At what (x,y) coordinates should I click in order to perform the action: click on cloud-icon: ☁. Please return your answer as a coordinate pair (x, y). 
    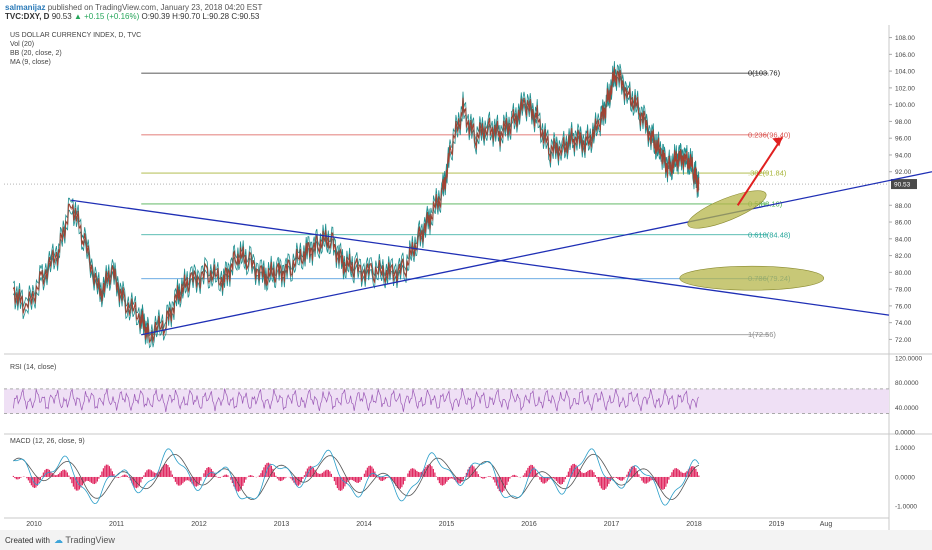
    Looking at the image, I should click on (58, 540).